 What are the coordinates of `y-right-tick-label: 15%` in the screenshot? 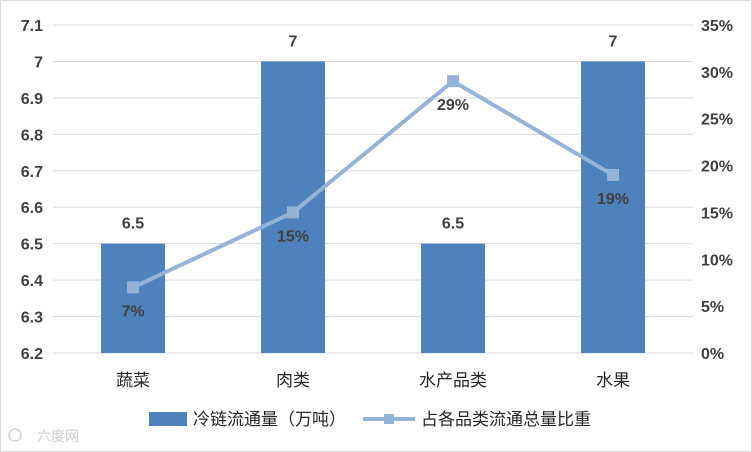 It's located at (717, 213).